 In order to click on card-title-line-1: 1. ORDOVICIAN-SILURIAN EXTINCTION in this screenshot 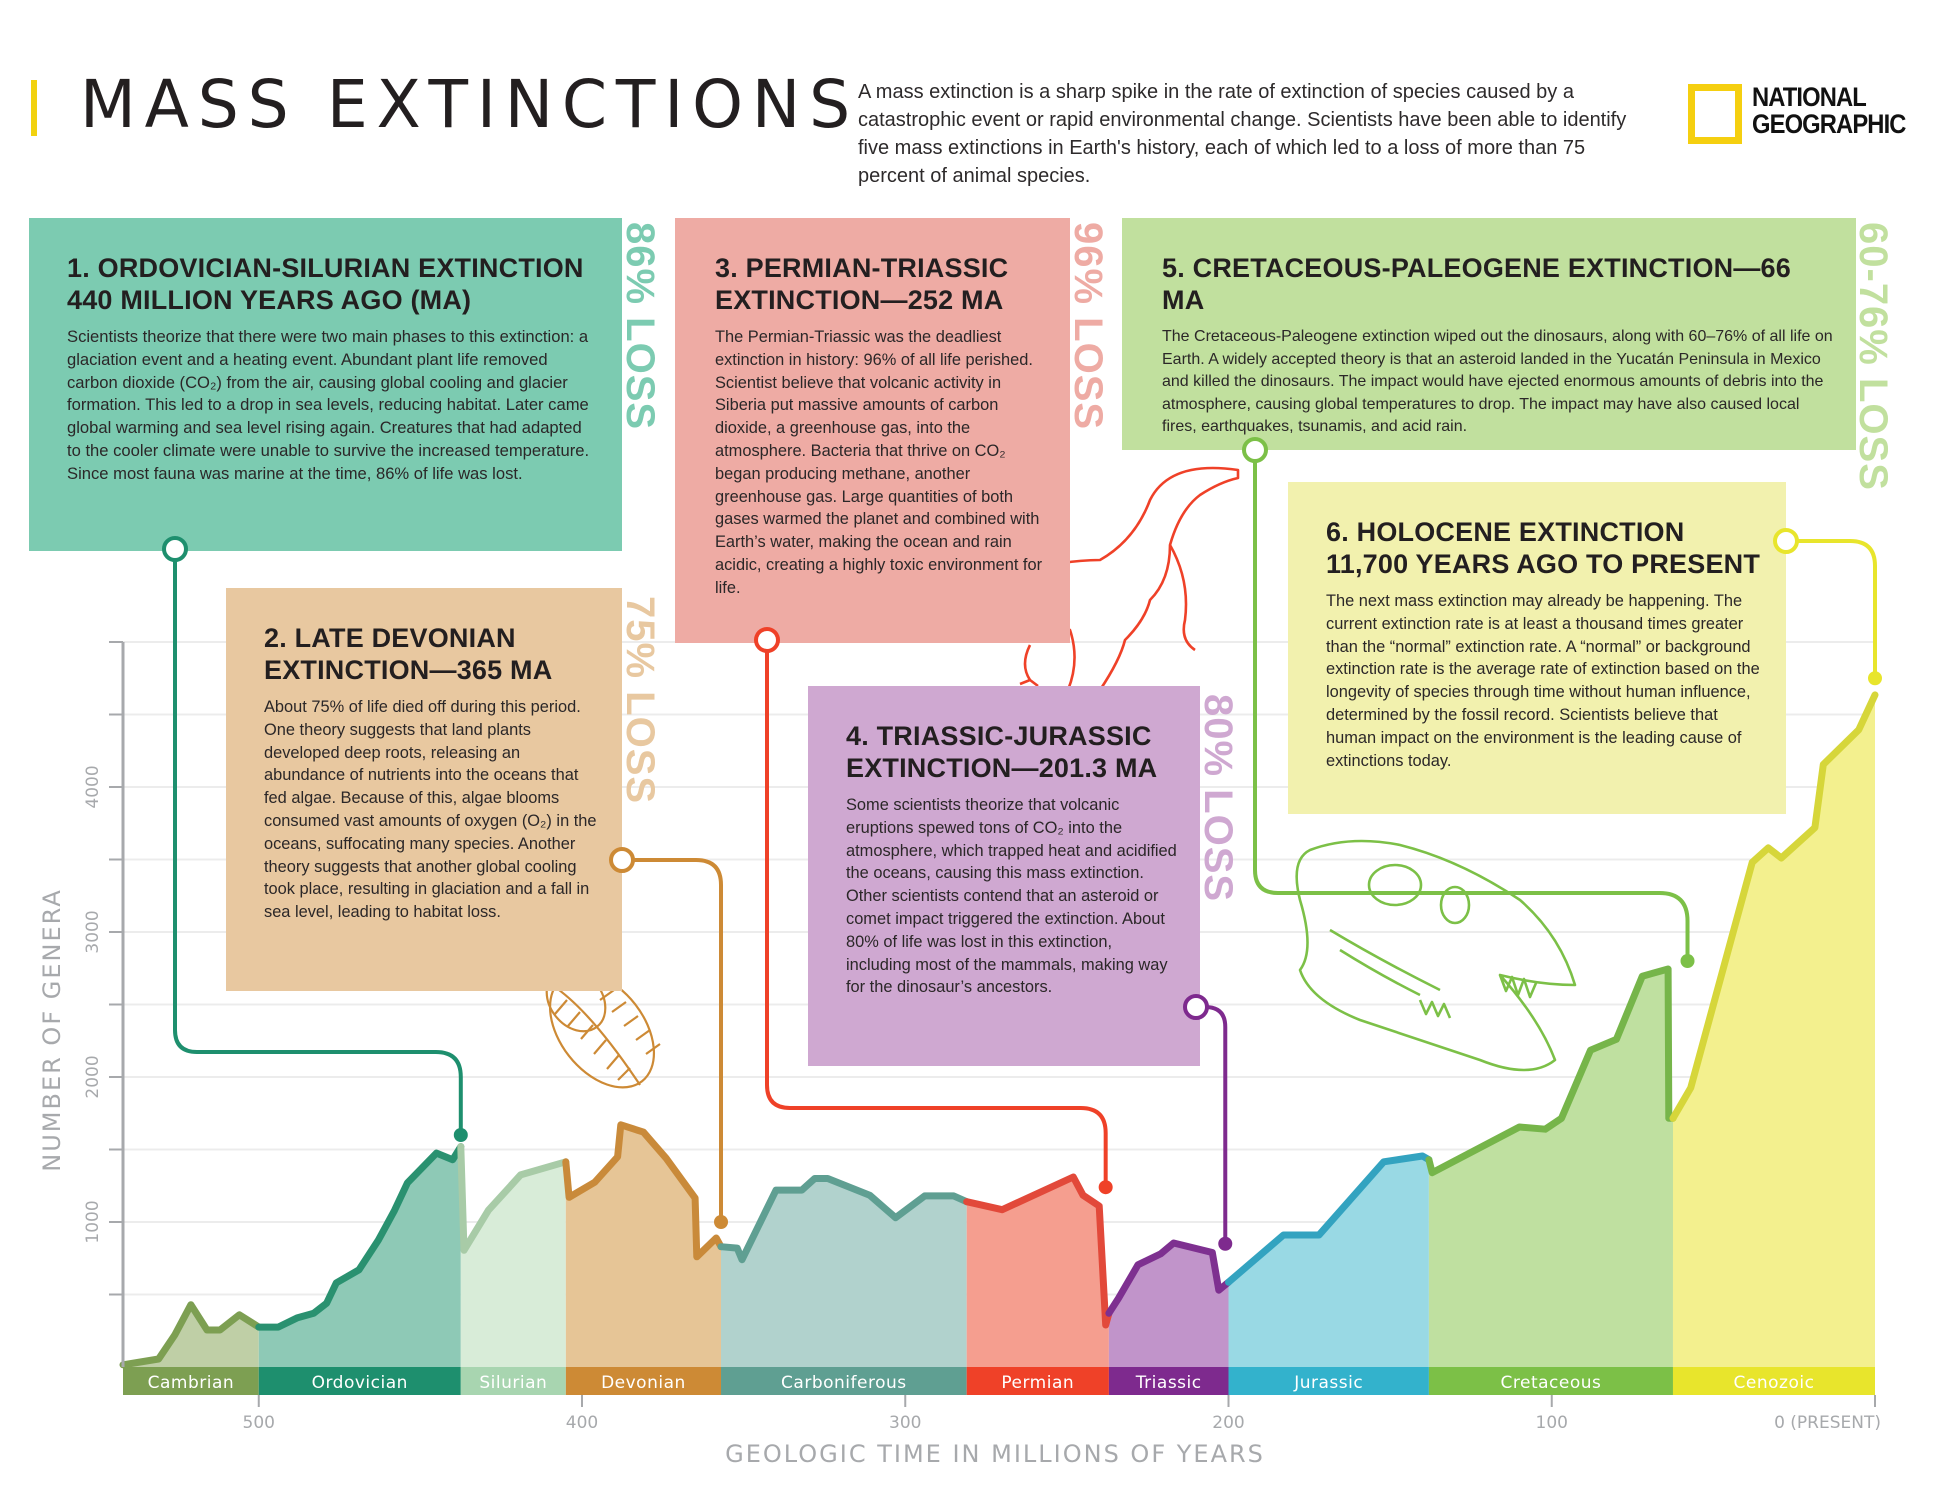, I will do `click(325, 268)`.